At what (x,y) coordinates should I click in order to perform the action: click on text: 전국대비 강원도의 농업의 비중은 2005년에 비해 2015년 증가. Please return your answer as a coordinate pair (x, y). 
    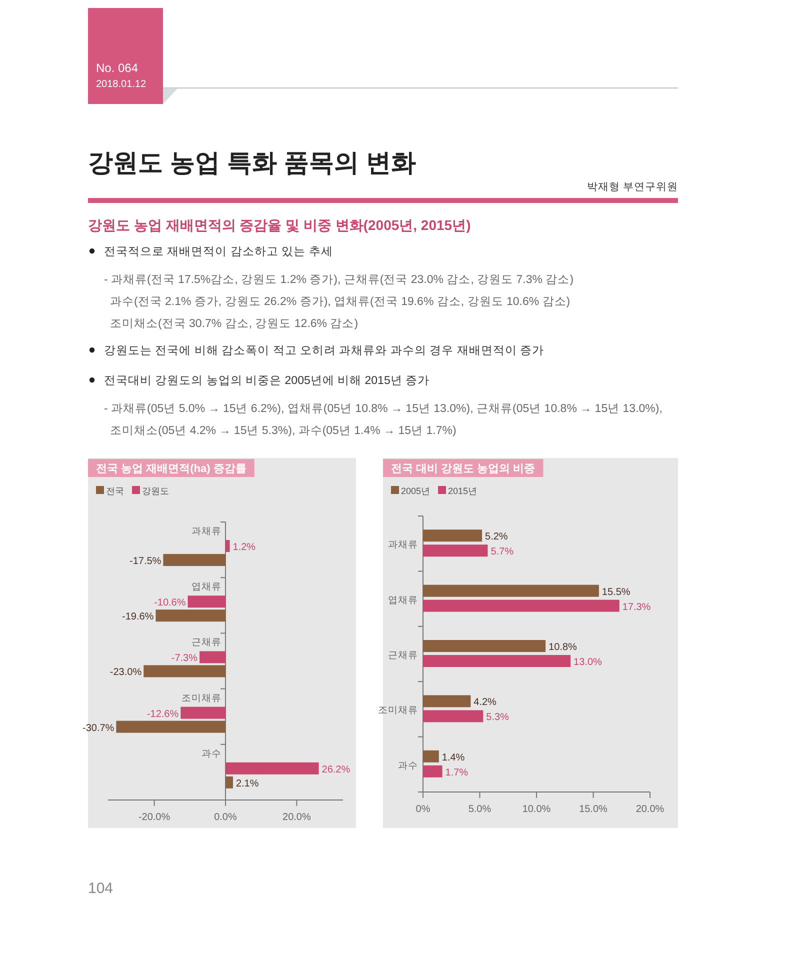
    Looking at the image, I should click on (267, 381).